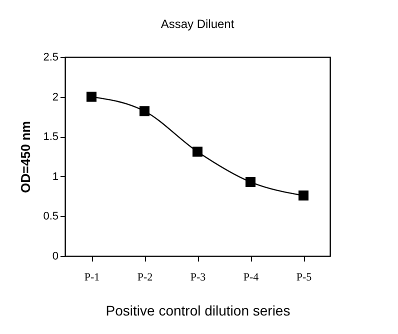 This screenshot has width=398, height=334. What do you see at coordinates (92, 278) in the screenshot?
I see `x-tick-label: P-1` at bounding box center [92, 278].